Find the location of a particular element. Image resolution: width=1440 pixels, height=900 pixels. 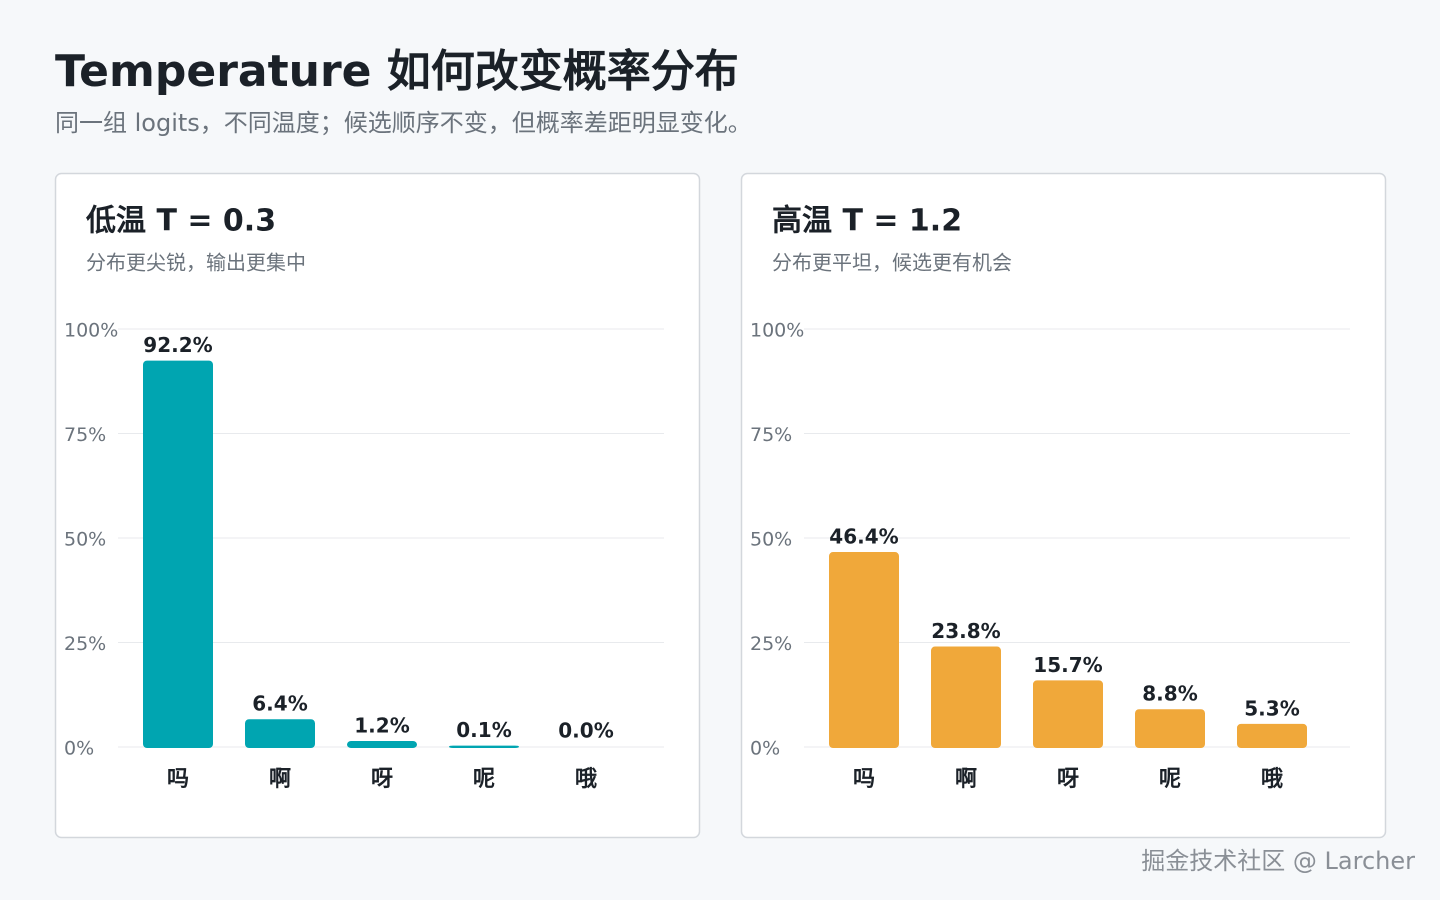

card-title: 高温 T = 1.2 is located at coordinates (867, 221).